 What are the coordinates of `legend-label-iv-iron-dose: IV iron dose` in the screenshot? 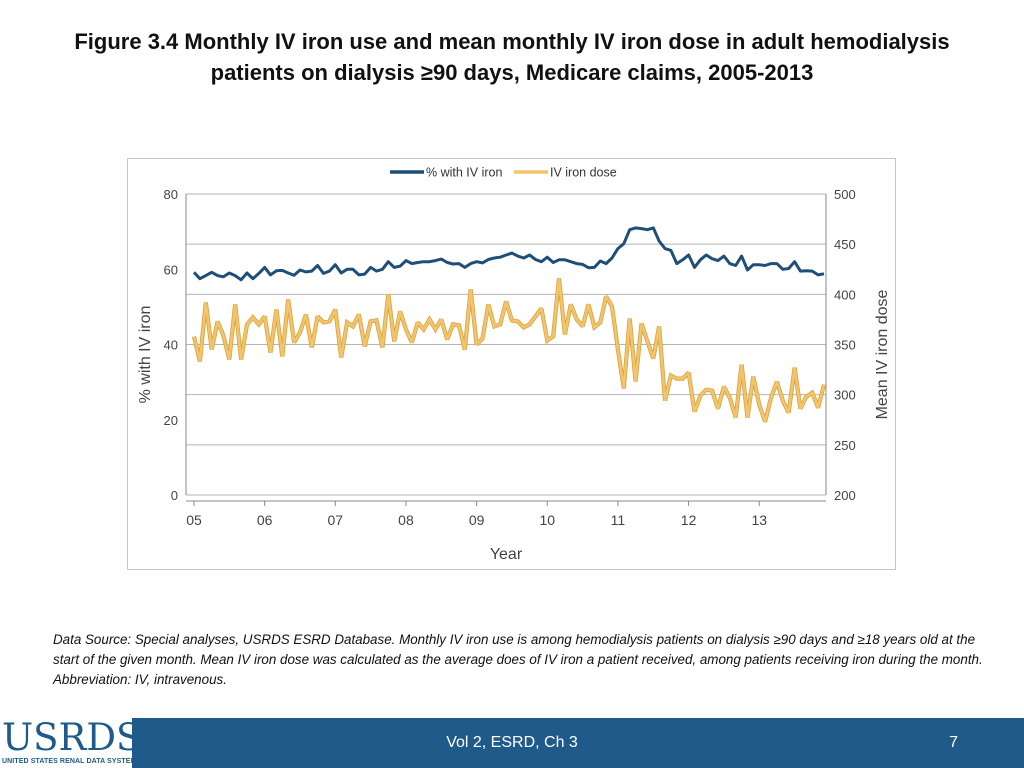 It's located at (583, 173).